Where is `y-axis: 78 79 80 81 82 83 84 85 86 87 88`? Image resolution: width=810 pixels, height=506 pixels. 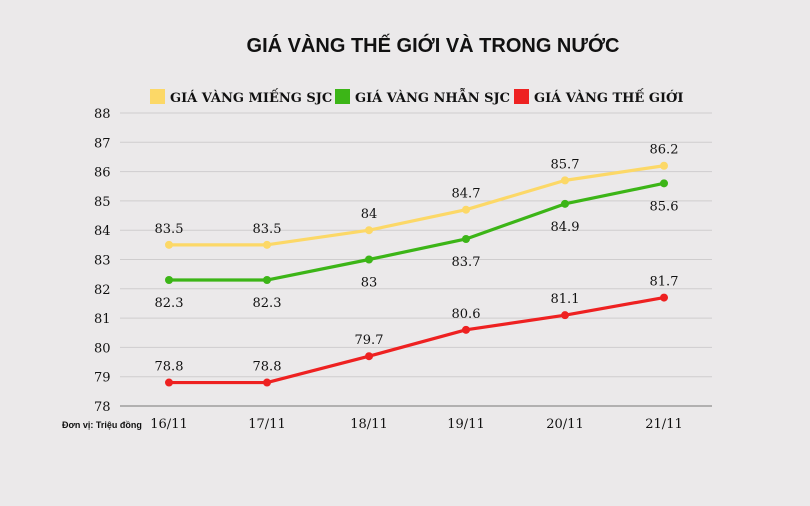
y-axis: 78 79 80 81 82 83 84 85 86 87 88 is located at coordinates (102, 261).